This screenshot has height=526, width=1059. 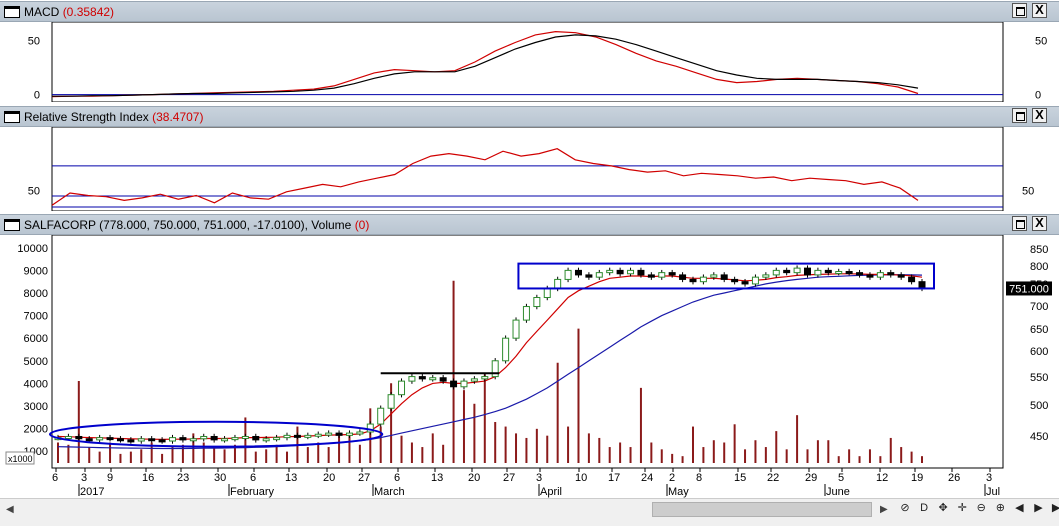 I want to click on price-maximize-button, so click(x=1019, y=223).